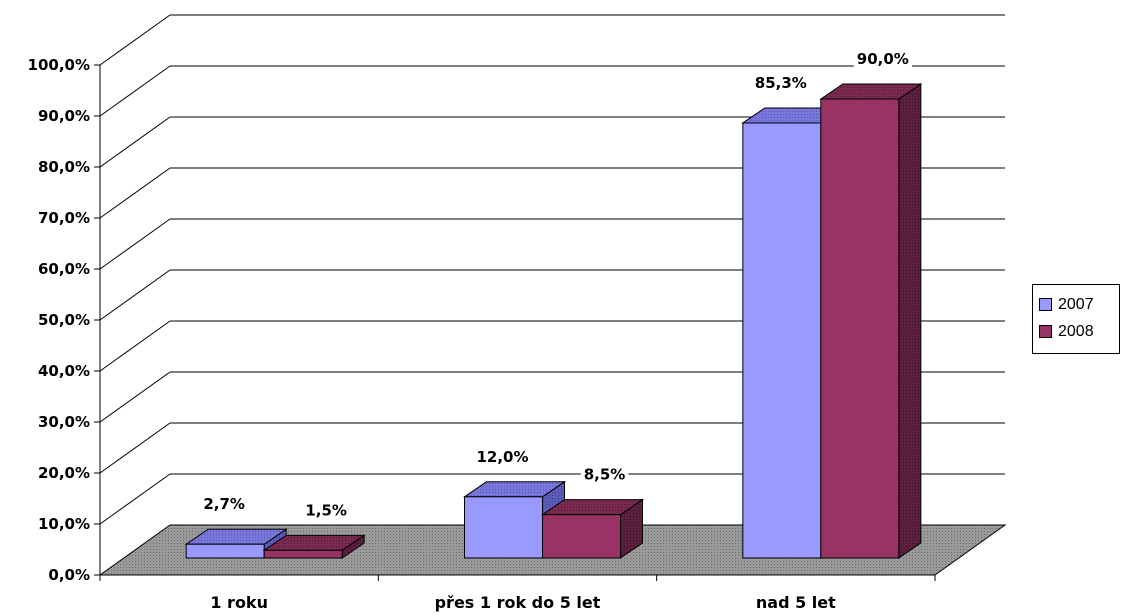  I want to click on legend-item-2007: 2007, so click(1076, 304).